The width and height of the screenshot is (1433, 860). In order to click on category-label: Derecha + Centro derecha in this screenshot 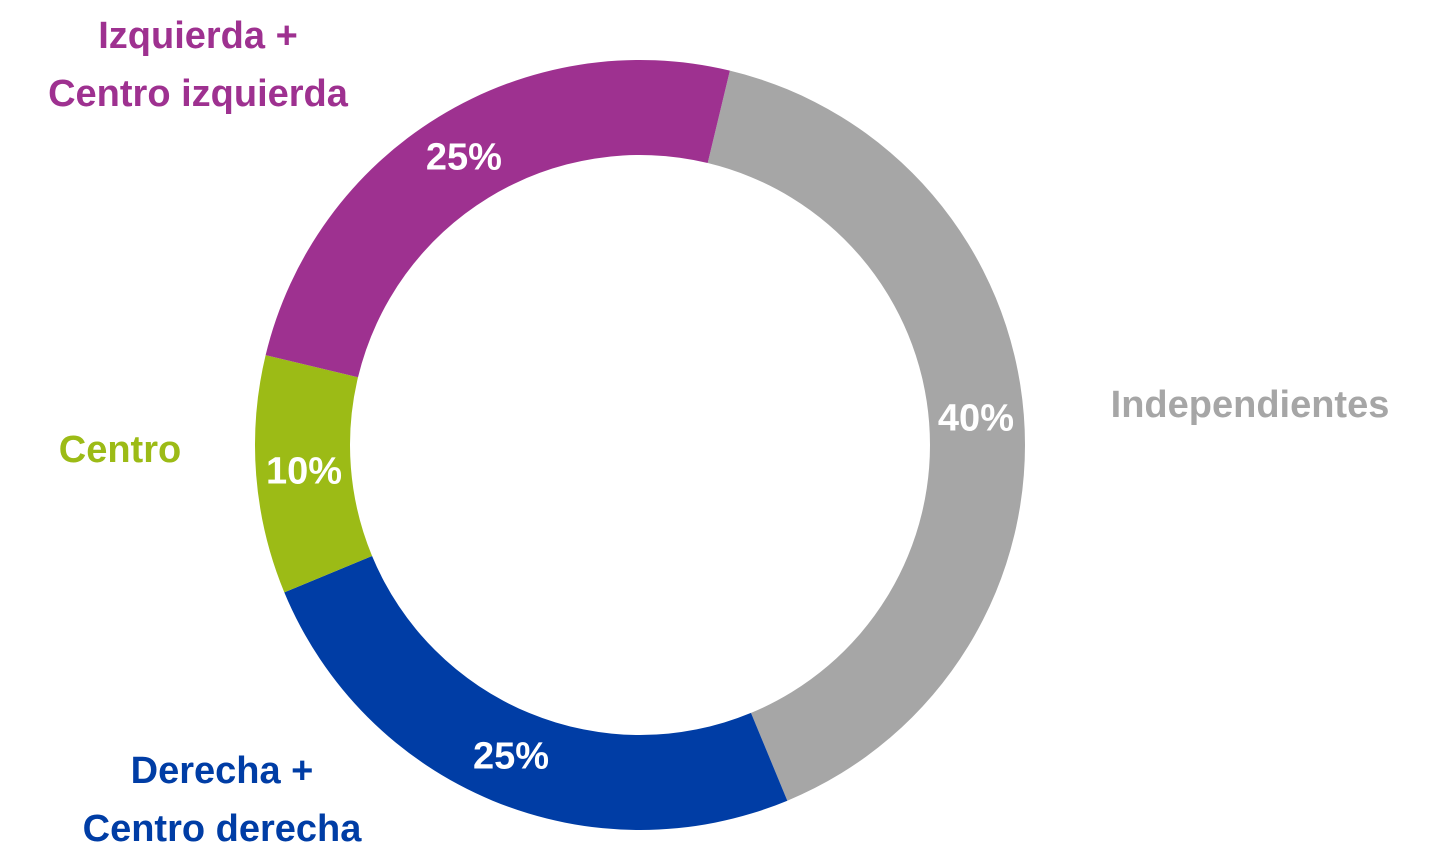, I will do `click(222, 800)`.